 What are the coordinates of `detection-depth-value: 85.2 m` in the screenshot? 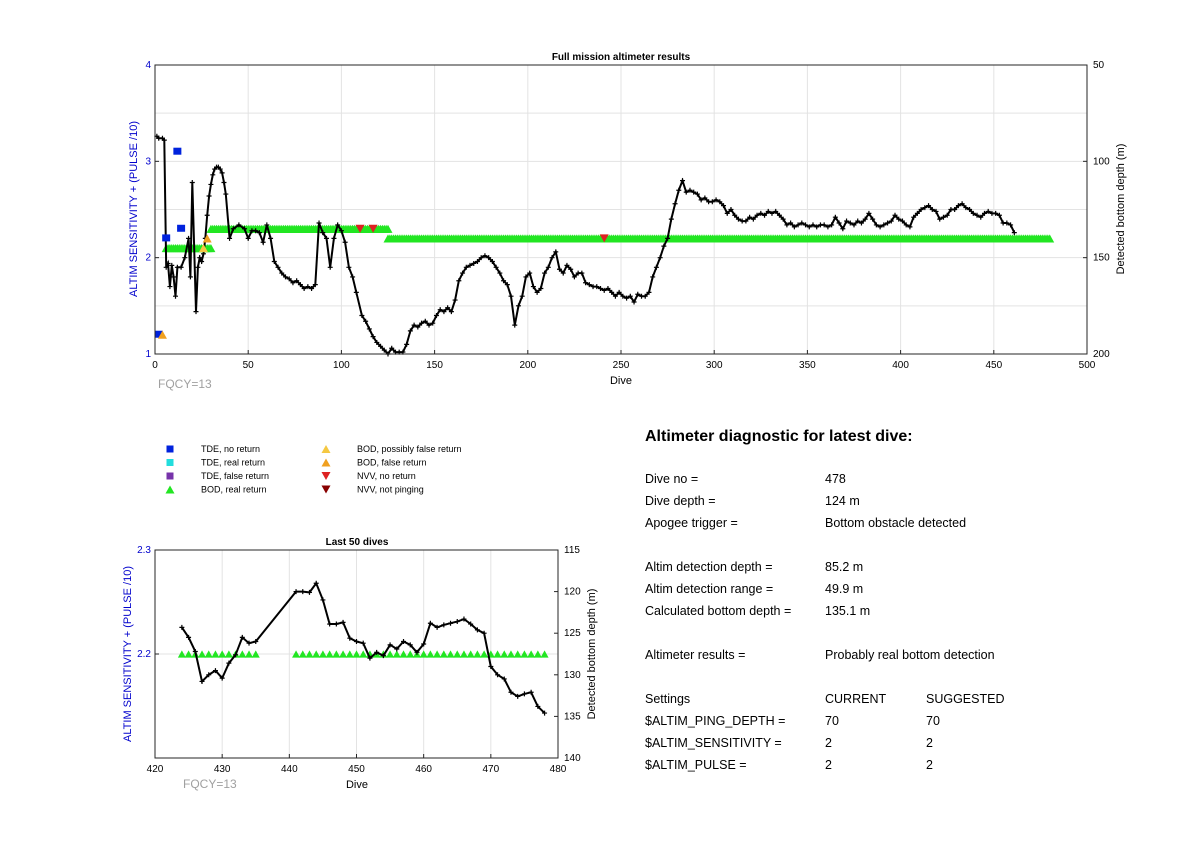 It's located at (844, 567).